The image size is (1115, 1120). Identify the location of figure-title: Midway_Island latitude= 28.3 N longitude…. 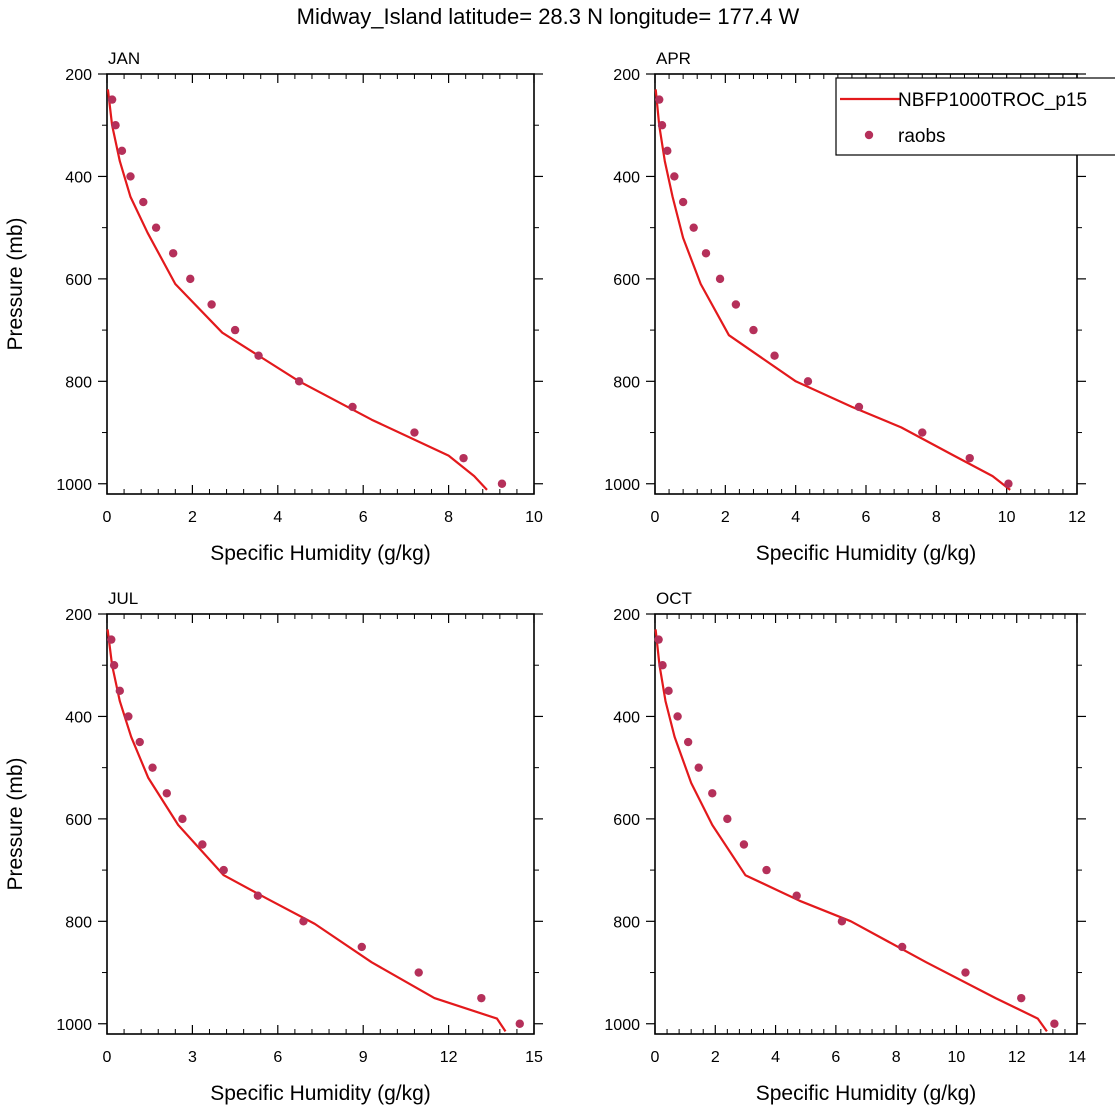
(548, 16).